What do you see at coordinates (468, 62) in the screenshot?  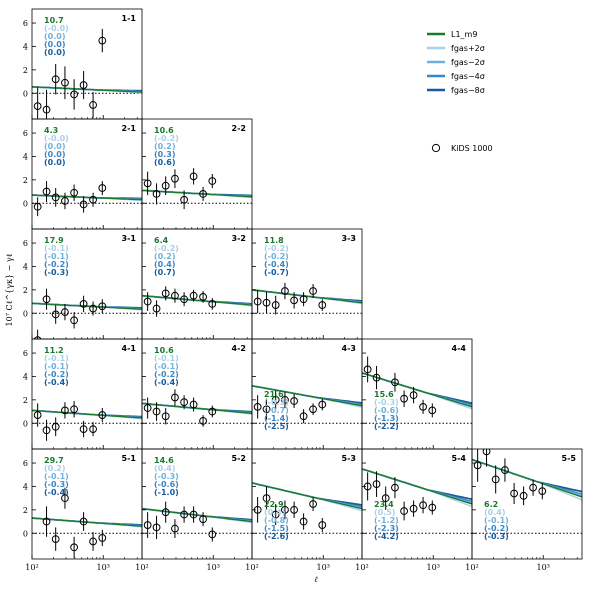 I see `legend-label: fgas−2σ` at bounding box center [468, 62].